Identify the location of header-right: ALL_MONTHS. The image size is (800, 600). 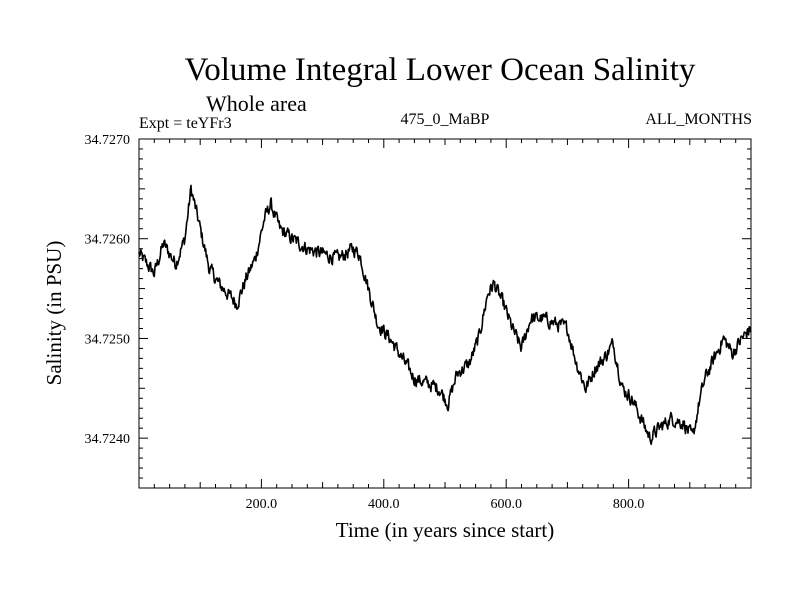
(698, 119).